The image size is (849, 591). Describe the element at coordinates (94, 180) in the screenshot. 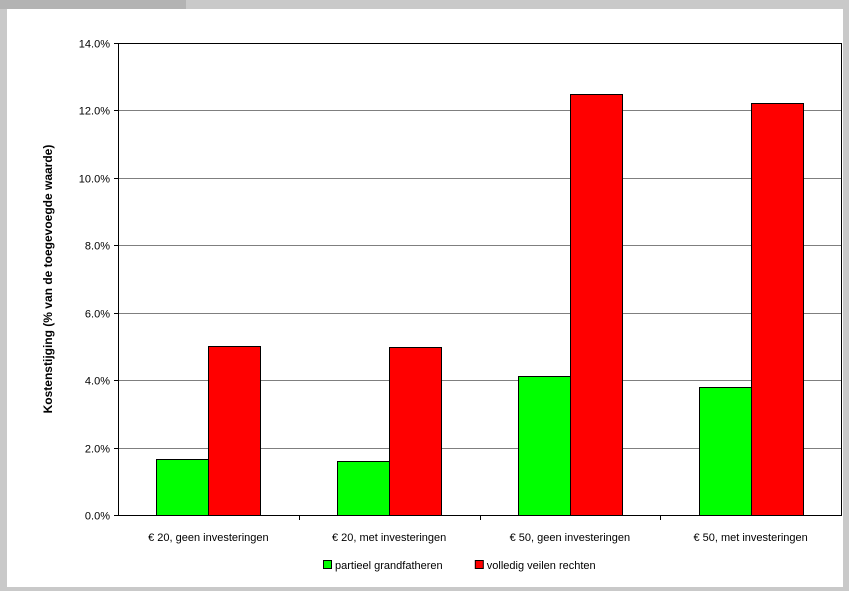

I see `y-tick-label: 10.0%` at that location.